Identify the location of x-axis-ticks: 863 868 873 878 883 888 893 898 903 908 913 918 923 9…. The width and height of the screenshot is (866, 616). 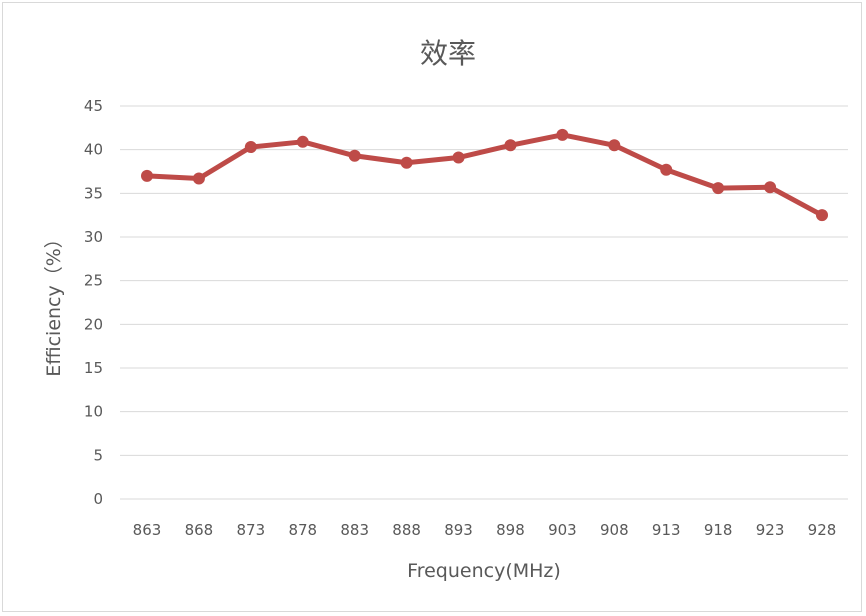
(485, 530).